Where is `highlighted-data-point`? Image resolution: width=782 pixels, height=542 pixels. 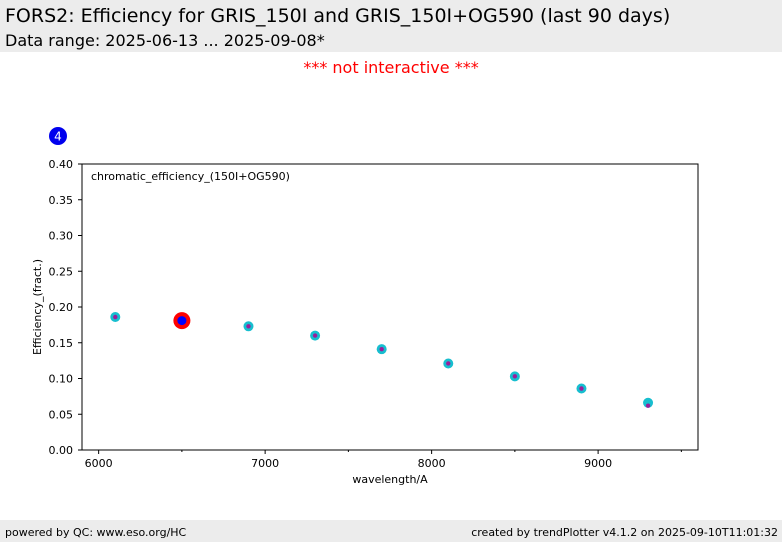
highlighted-data-point is located at coordinates (182, 321).